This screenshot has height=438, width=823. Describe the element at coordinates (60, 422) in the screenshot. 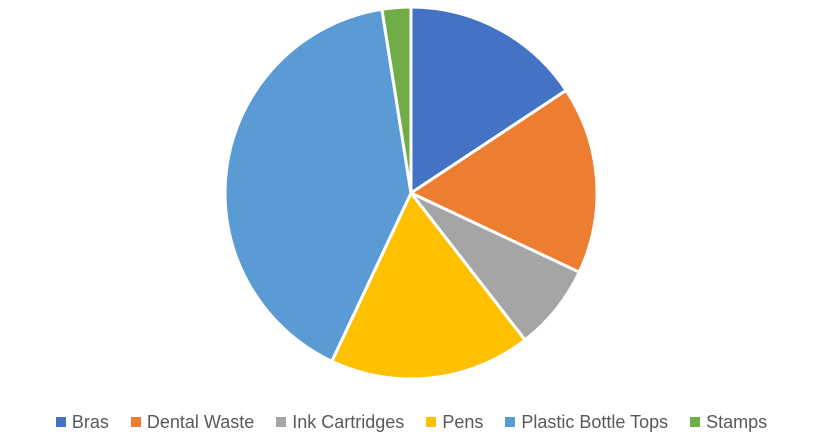

I see `legend-swatch-bras` at that location.